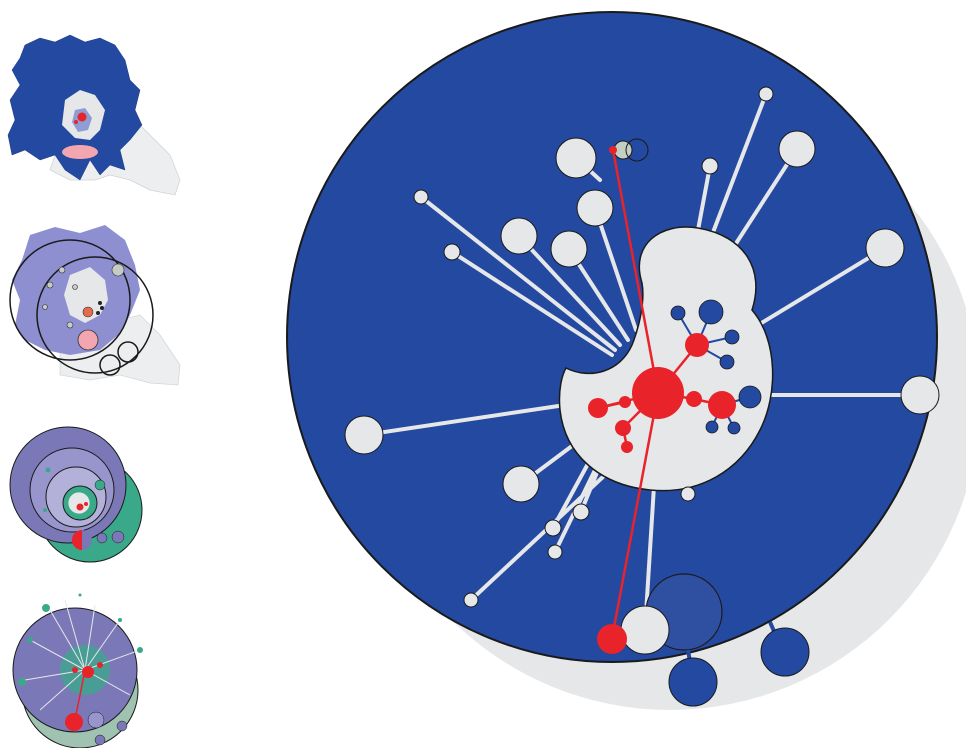 This screenshot has height=748, width=966. I want to click on map-red-node-small, so click(76, 122).